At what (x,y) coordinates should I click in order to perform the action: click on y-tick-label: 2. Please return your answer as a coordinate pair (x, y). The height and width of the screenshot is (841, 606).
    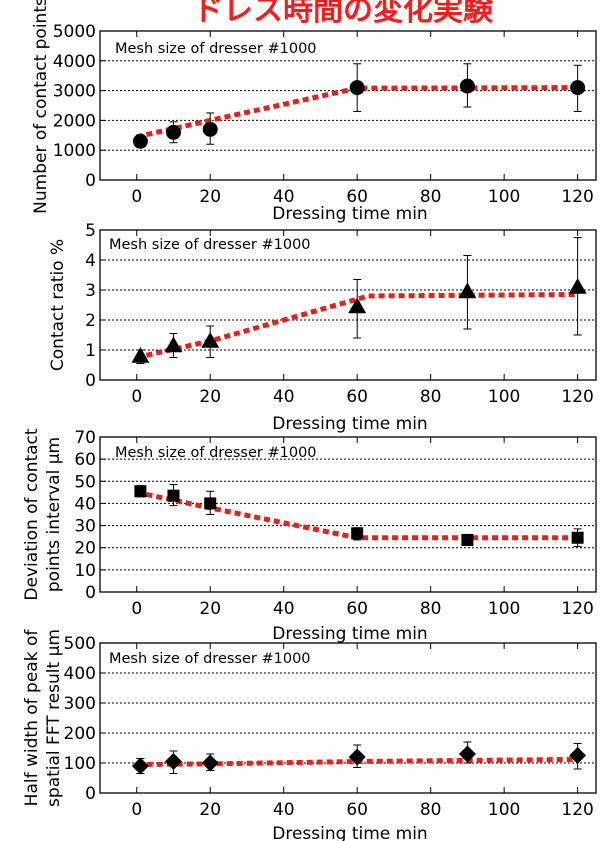
    Looking at the image, I should click on (90, 321).